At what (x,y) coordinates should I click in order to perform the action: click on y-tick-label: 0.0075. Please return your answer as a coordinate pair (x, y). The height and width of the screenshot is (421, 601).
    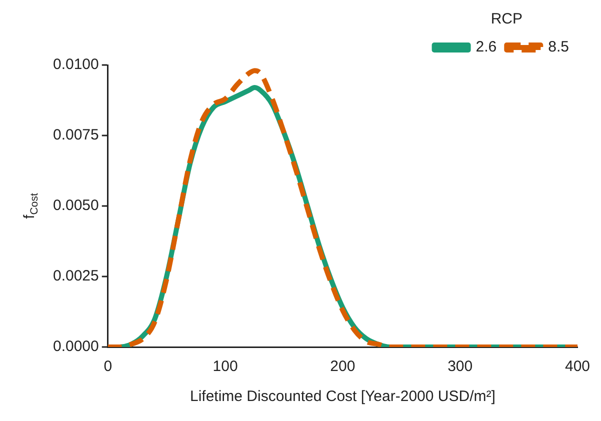
    Looking at the image, I should click on (75, 135).